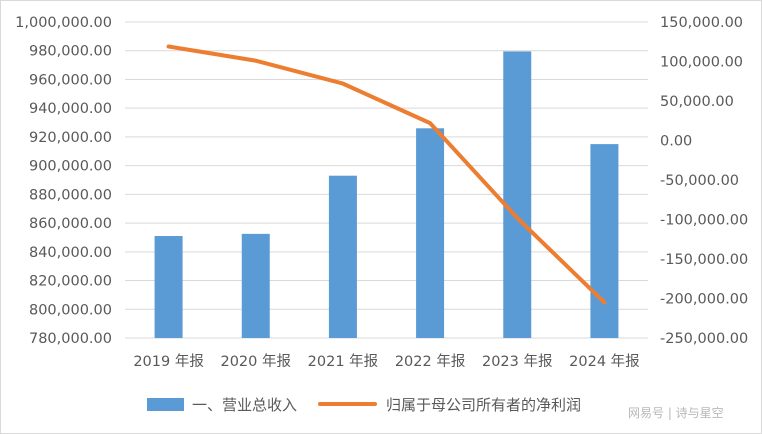 This screenshot has height=434, width=762. I want to click on right-tick-label: -200,000.00, so click(704, 300).